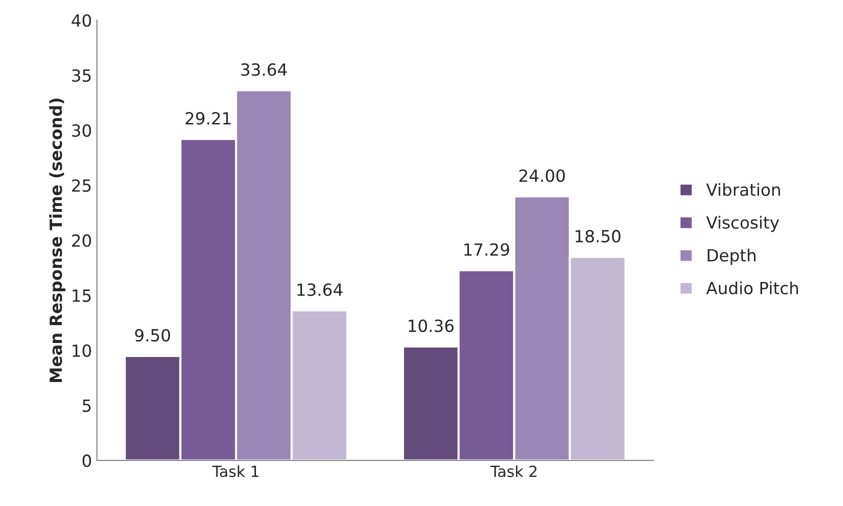 Image resolution: width=843 pixels, height=506 pixels. I want to click on legend-label: Vibration, so click(743, 189).